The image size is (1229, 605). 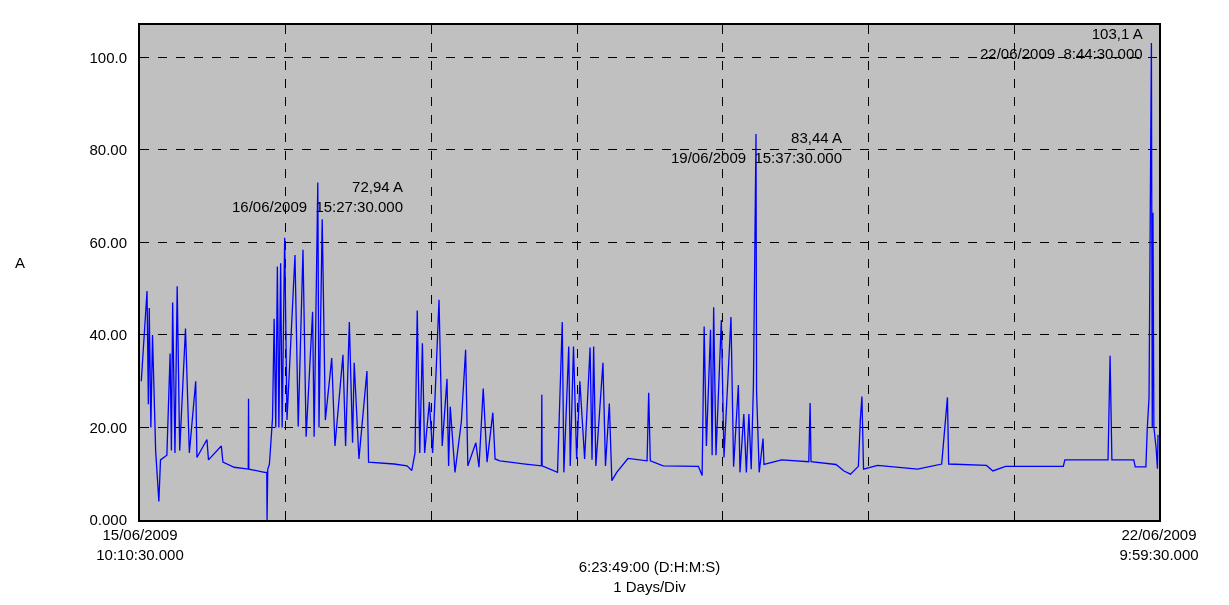 I want to click on y-tick-label: 60.00, so click(x=108, y=242).